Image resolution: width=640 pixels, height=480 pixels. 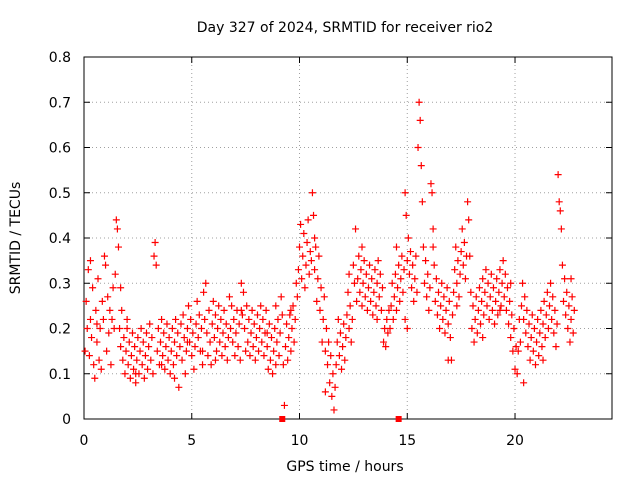 I want to click on y-tick-label: 0.5, so click(x=60, y=194).